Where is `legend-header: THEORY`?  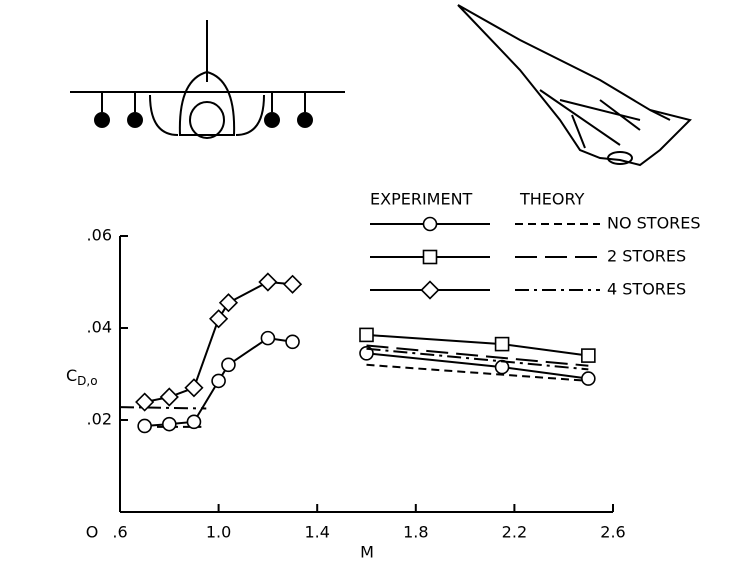 legend-header: THEORY is located at coordinates (552, 199).